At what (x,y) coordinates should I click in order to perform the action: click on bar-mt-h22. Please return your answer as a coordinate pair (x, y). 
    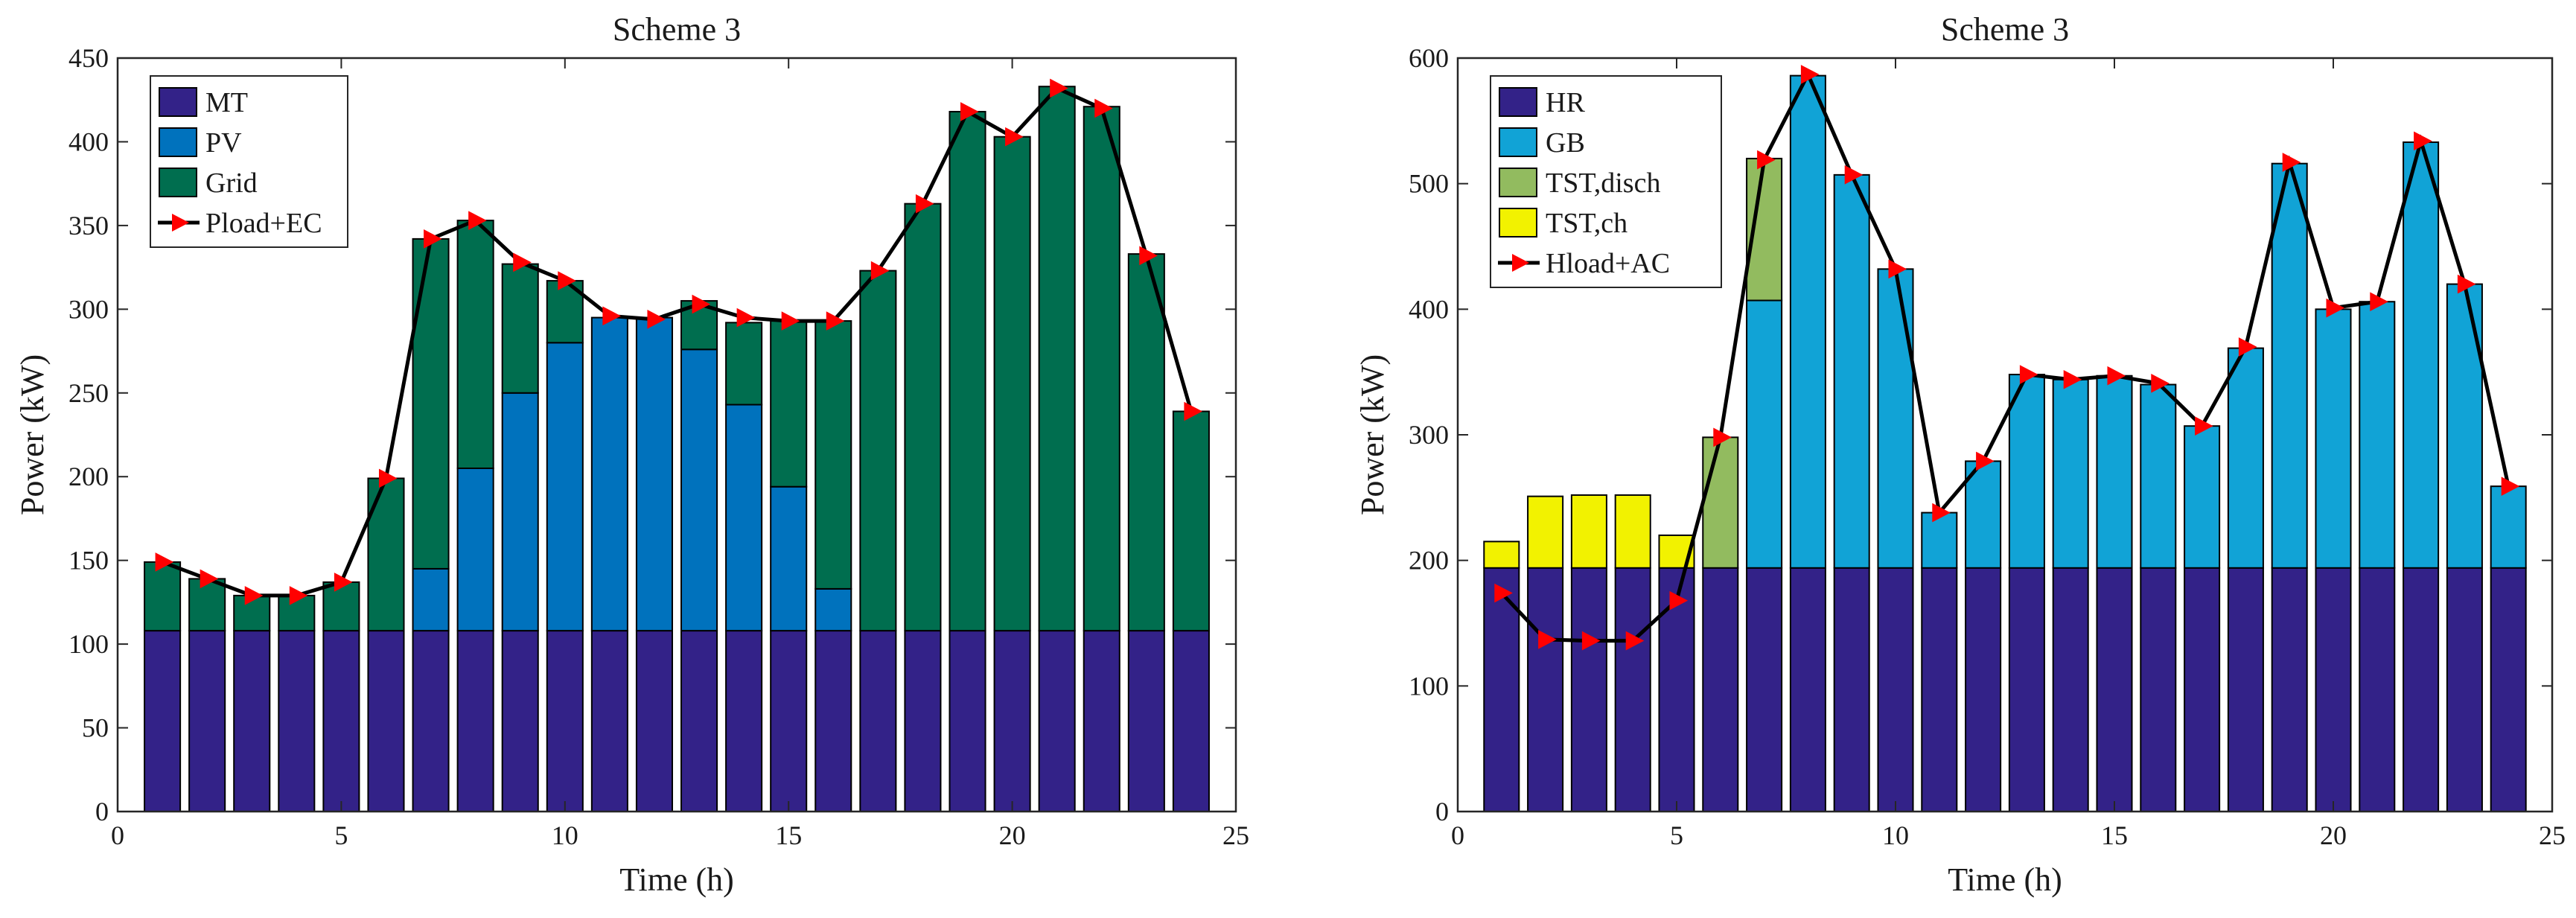
    Looking at the image, I should click on (1101, 721).